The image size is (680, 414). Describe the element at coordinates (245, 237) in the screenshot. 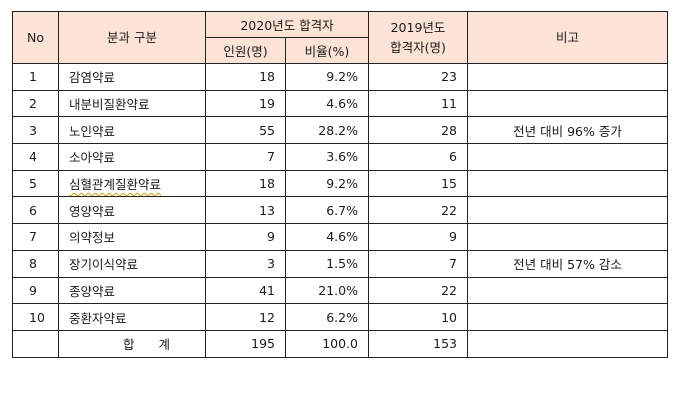

I see `cell-count: 9` at that location.